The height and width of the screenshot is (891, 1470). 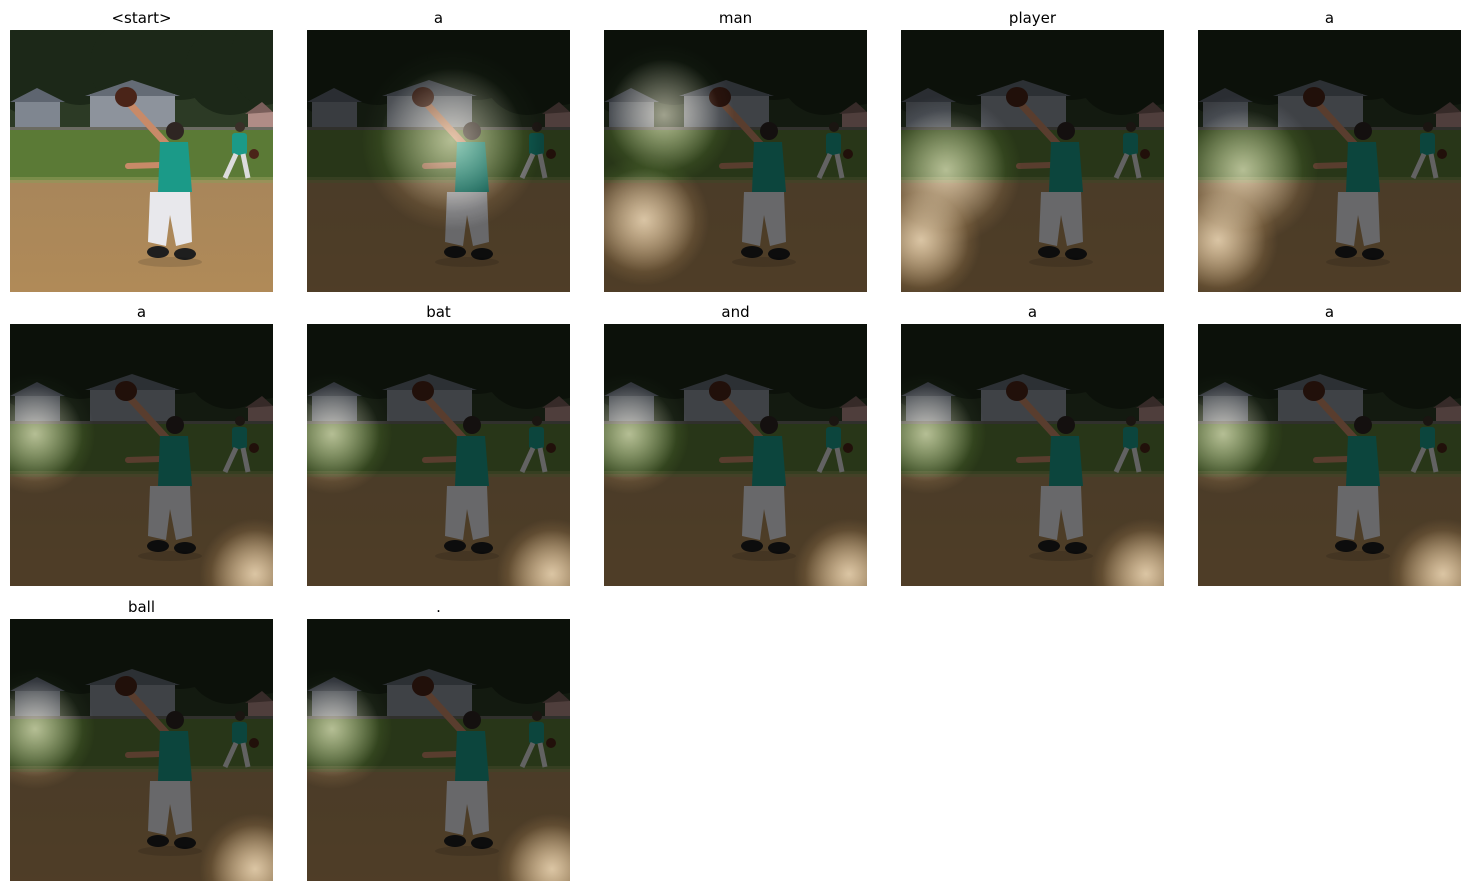 What do you see at coordinates (735, 18) in the screenshot?
I see `panel-word-label: man` at bounding box center [735, 18].